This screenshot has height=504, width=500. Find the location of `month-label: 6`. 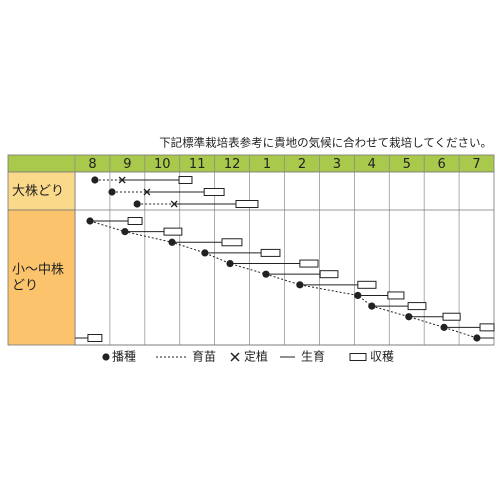

month-label: 6 is located at coordinates (441, 164).